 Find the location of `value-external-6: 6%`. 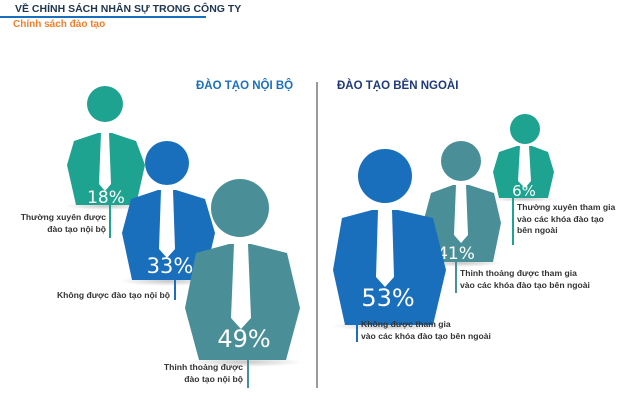

value-external-6: 6% is located at coordinates (524, 191).